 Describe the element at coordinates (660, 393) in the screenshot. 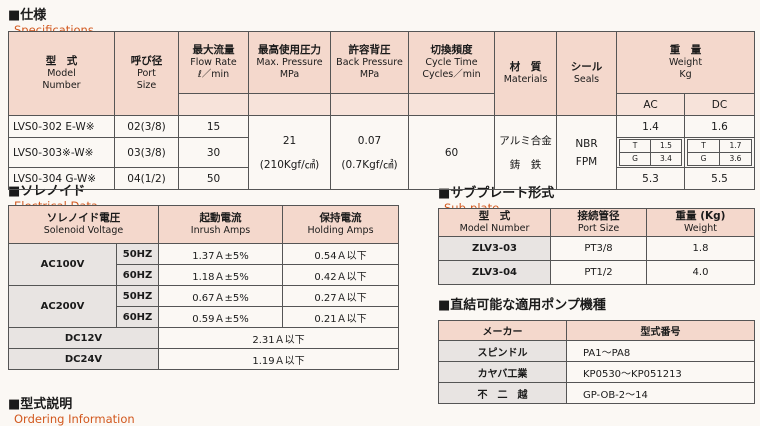

I see `pump-model-cell: GP-OB-2～14` at that location.